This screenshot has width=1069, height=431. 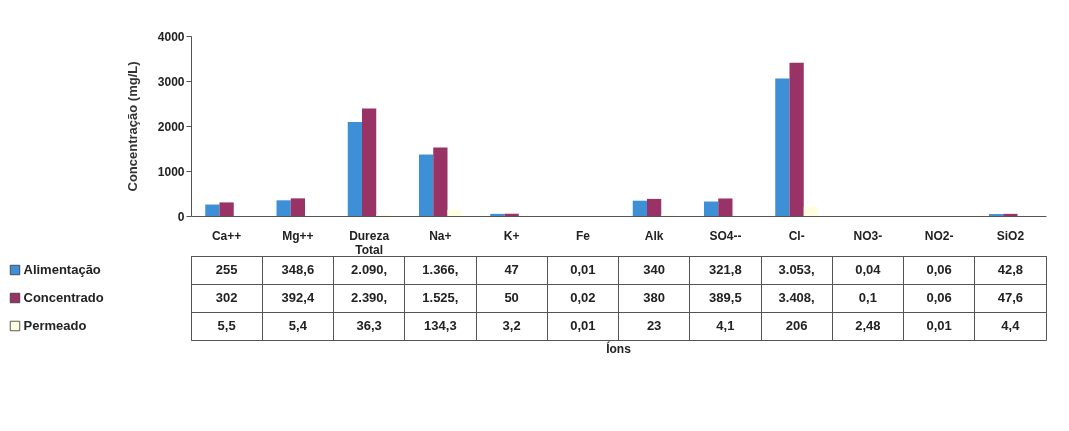 What do you see at coordinates (171, 81) in the screenshot?
I see `y-tick-label: 3000` at bounding box center [171, 81].